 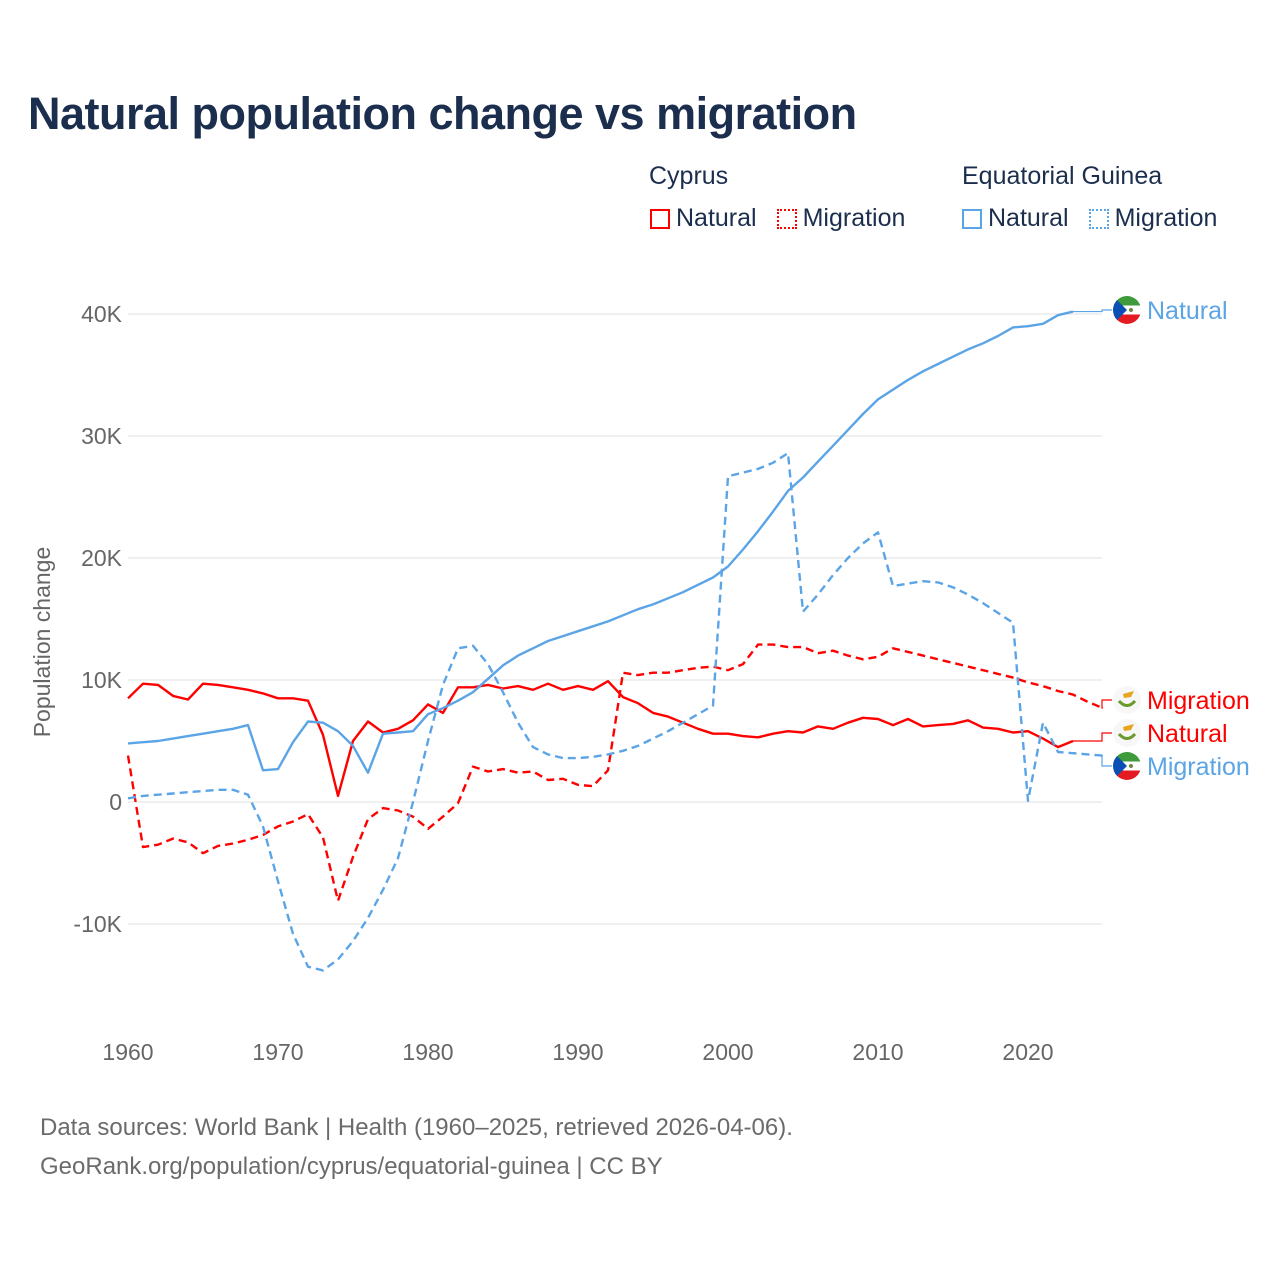 What do you see at coordinates (1062, 176) in the screenshot?
I see `legend-group-equatorial-guinea: Equatorial Guinea` at bounding box center [1062, 176].